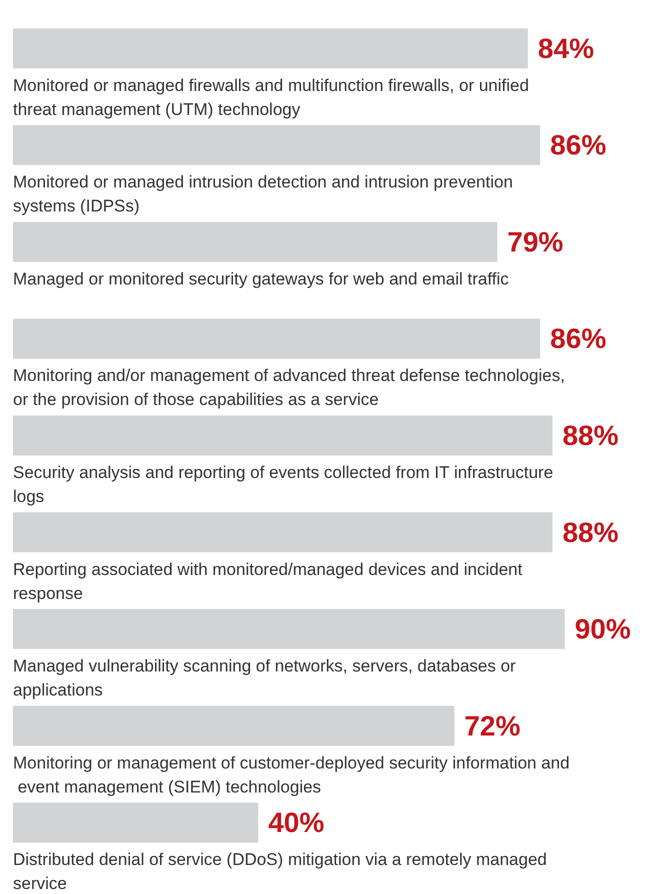 The width and height of the screenshot is (651, 894). What do you see at coordinates (602, 629) in the screenshot?
I see `data-label: 90%` at bounding box center [602, 629].